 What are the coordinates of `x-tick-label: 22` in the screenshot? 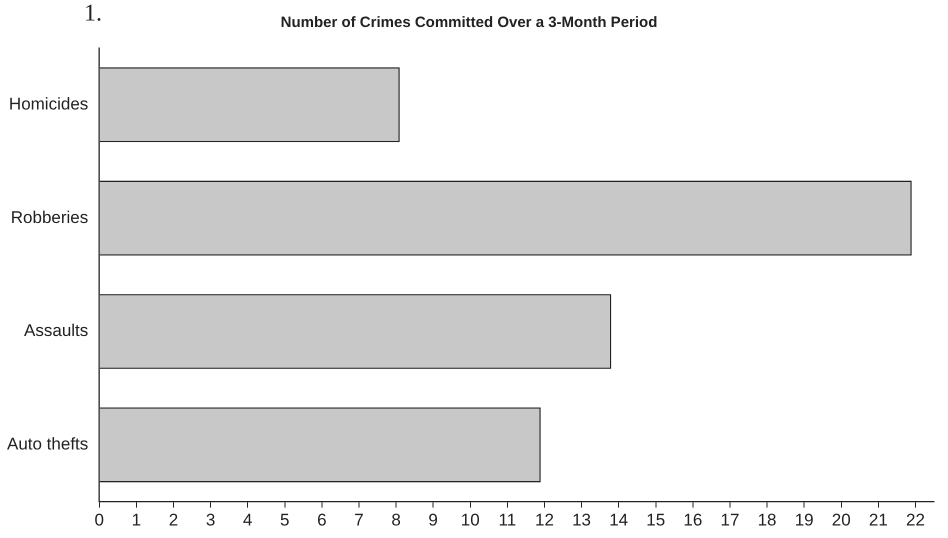 It's located at (915, 520).